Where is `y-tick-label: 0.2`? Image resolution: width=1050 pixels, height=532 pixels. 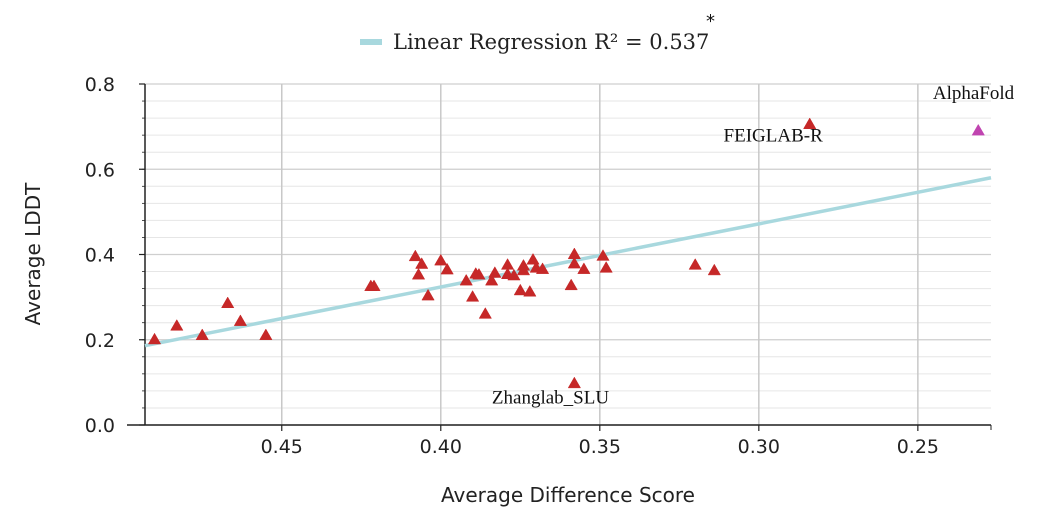 y-tick-label: 0.2 is located at coordinates (100, 341).